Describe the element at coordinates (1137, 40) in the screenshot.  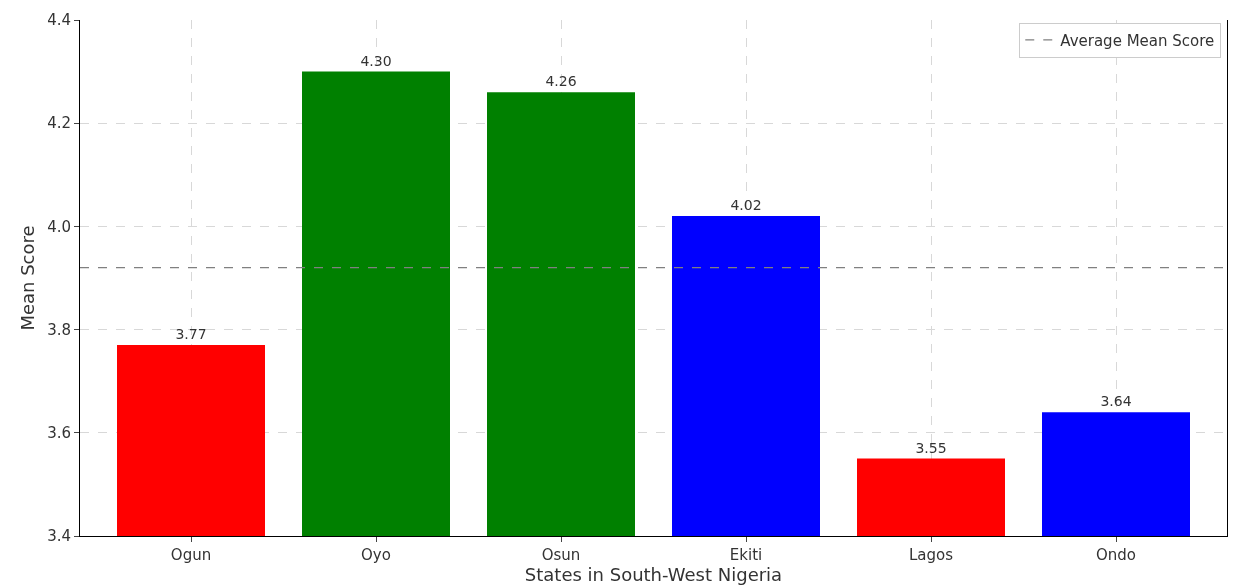
I see `legend-label: Average Mean Score` at that location.